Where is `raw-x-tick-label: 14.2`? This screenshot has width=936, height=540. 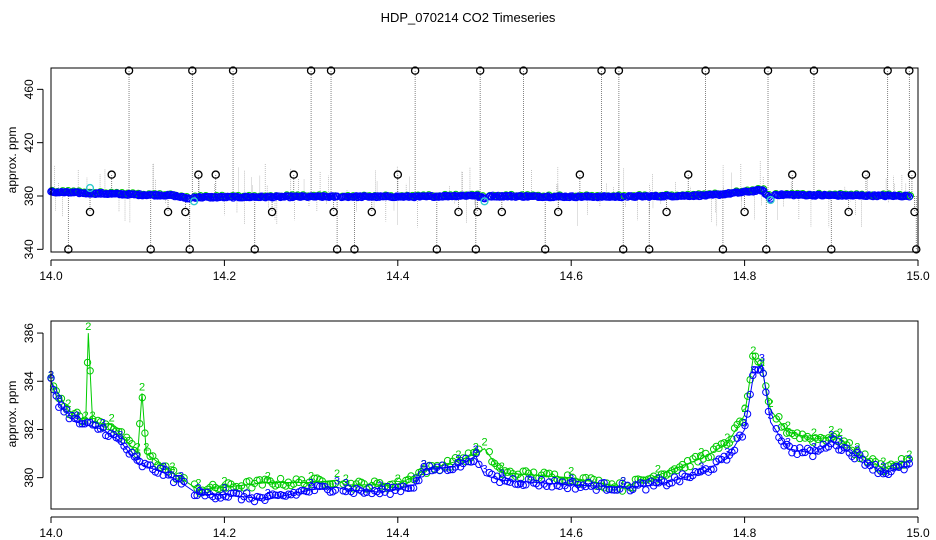
raw-x-tick-label: 14.2 is located at coordinates (225, 276).